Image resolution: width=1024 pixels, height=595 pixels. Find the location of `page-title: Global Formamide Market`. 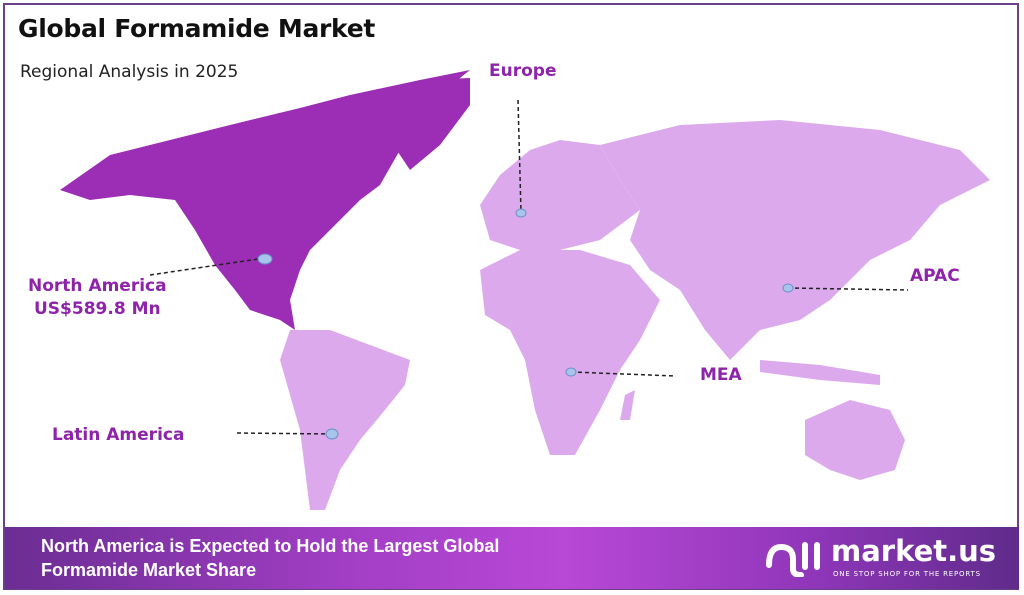

page-title: Global Formamide Market is located at coordinates (197, 28).